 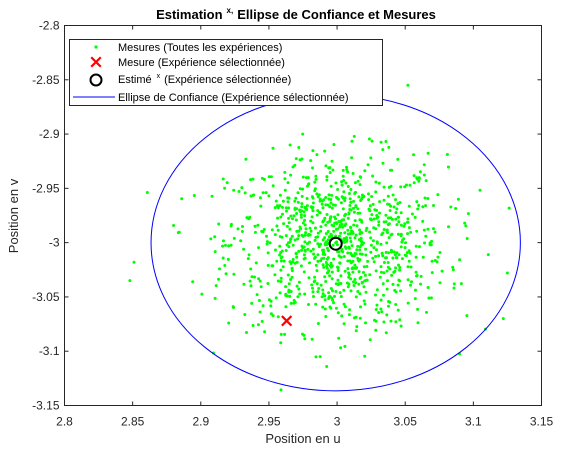 I want to click on selected-measurement-marker, so click(x=287, y=321).